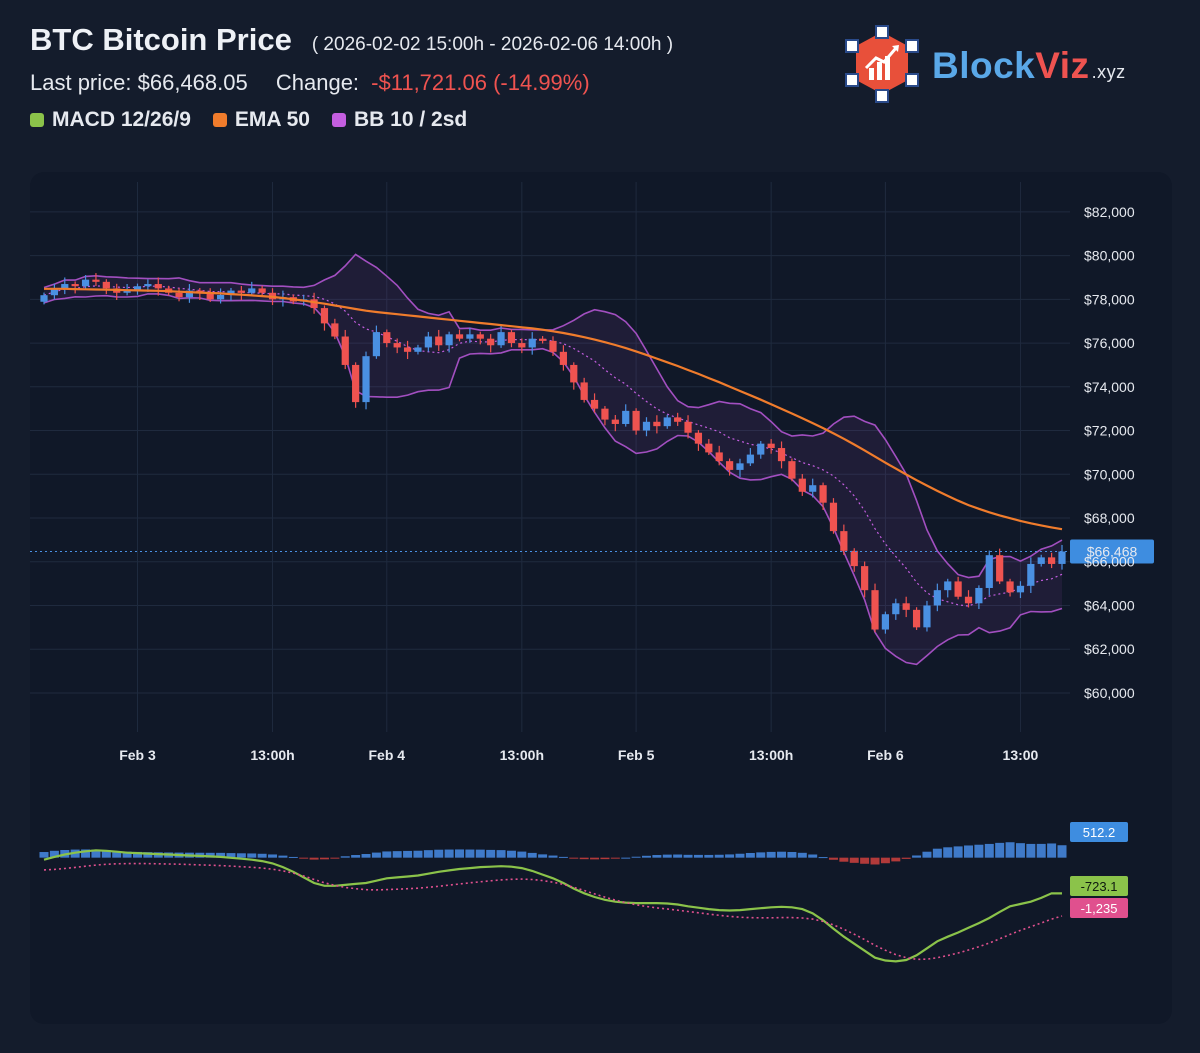 This screenshot has height=1053, width=1200. I want to click on macd-signal-tag, so click(1099, 908).